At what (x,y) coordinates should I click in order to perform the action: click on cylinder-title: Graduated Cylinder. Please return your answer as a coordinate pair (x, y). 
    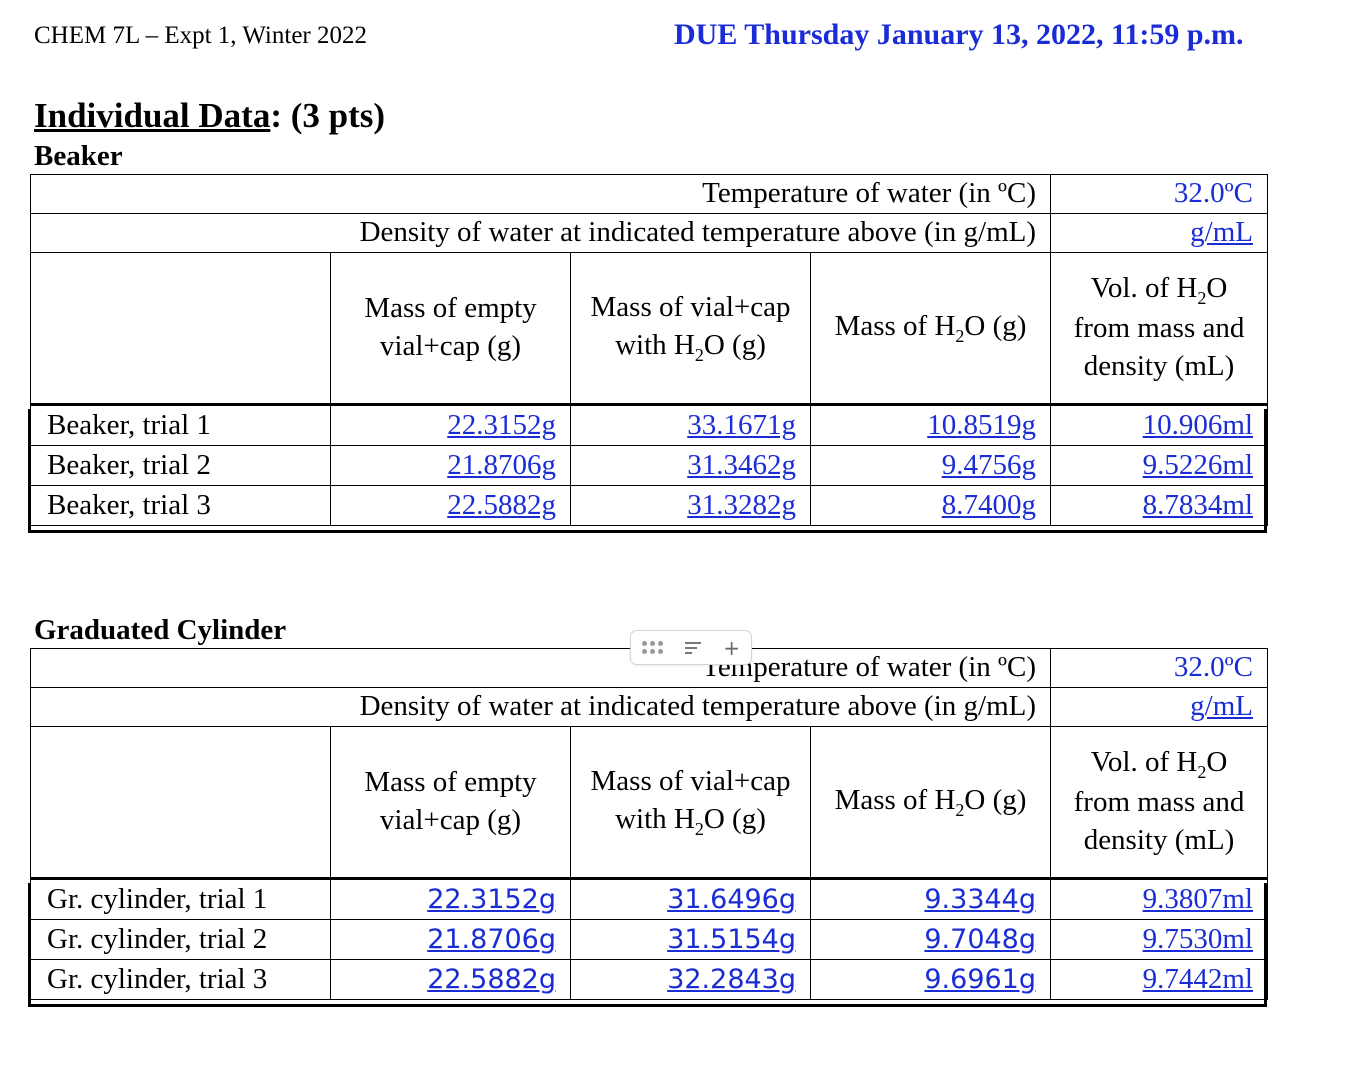
    Looking at the image, I should click on (160, 630).